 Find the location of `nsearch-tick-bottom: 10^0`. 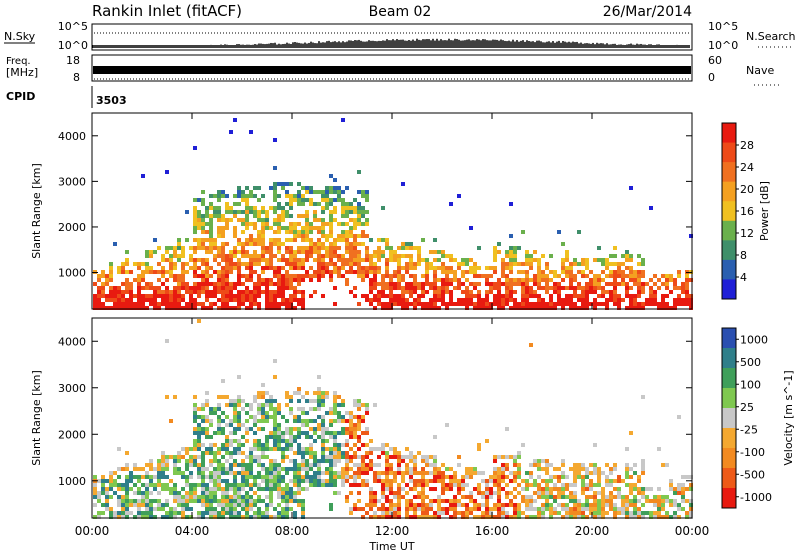

nsearch-tick-bottom: 10^0 is located at coordinates (723, 45).